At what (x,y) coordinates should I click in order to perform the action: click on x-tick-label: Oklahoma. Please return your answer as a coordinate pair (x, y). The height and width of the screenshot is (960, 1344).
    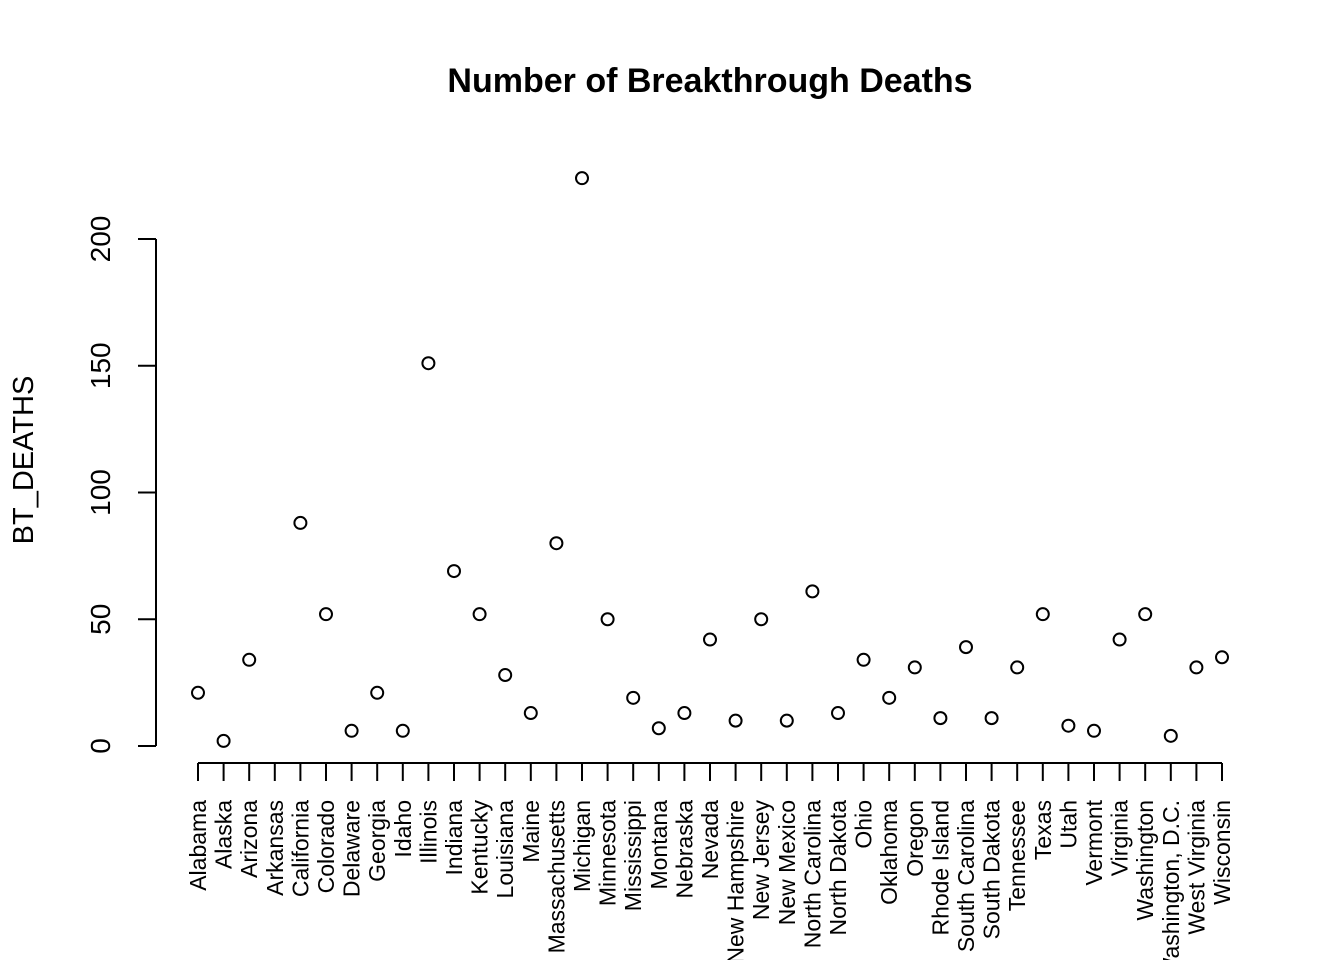
    Looking at the image, I should click on (889, 852).